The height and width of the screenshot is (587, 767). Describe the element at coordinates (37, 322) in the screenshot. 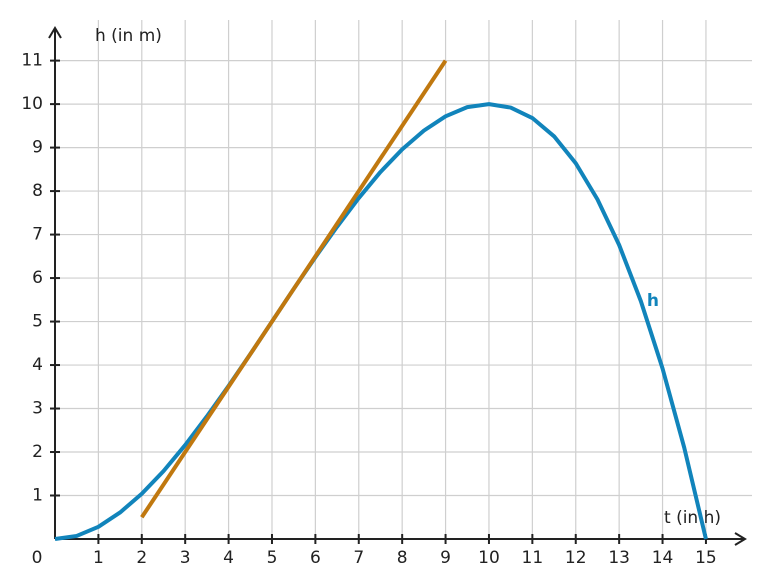

I see `y-tick-label: 5` at that location.